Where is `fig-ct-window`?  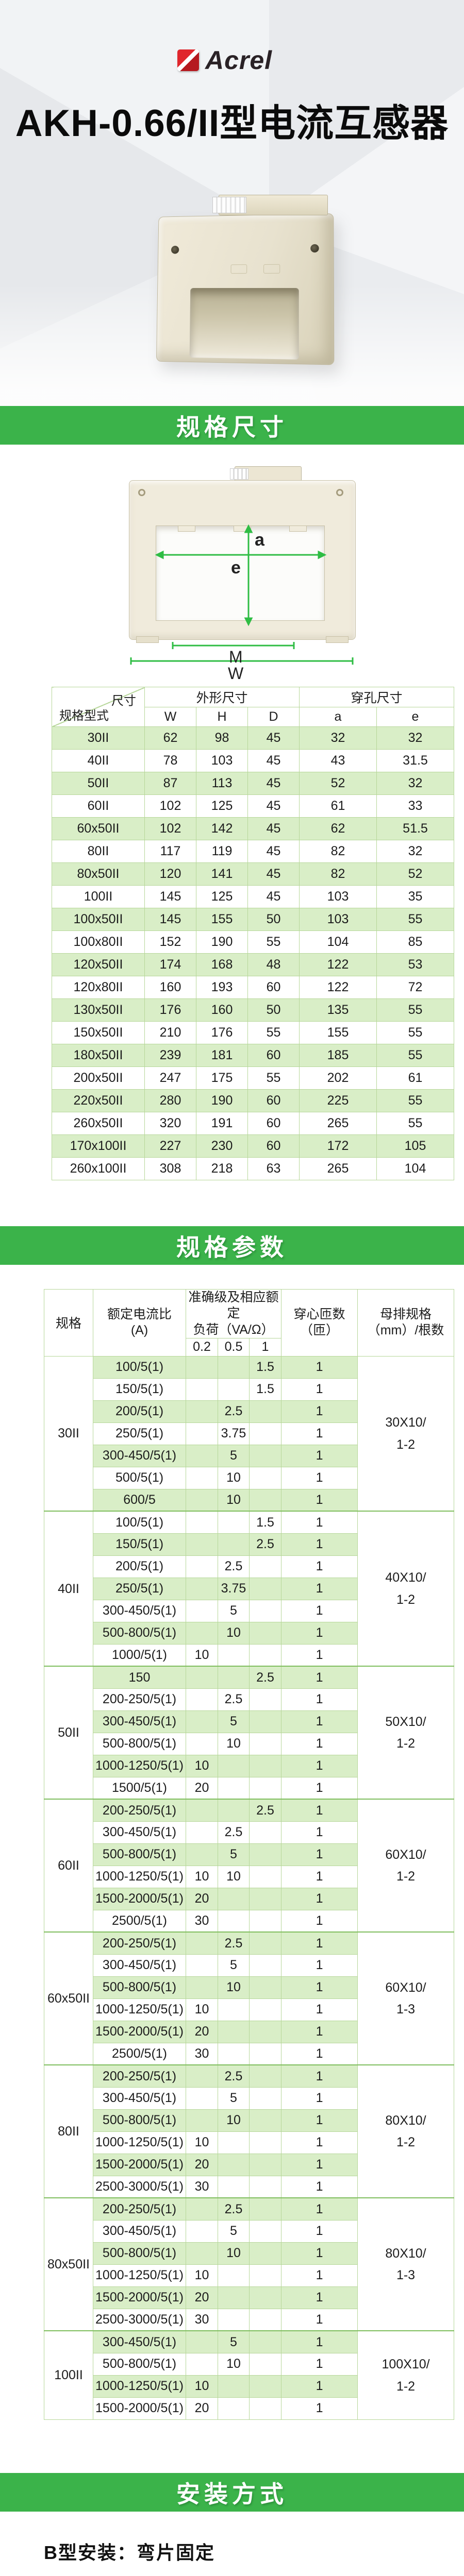 fig-ct-window is located at coordinates (240, 573).